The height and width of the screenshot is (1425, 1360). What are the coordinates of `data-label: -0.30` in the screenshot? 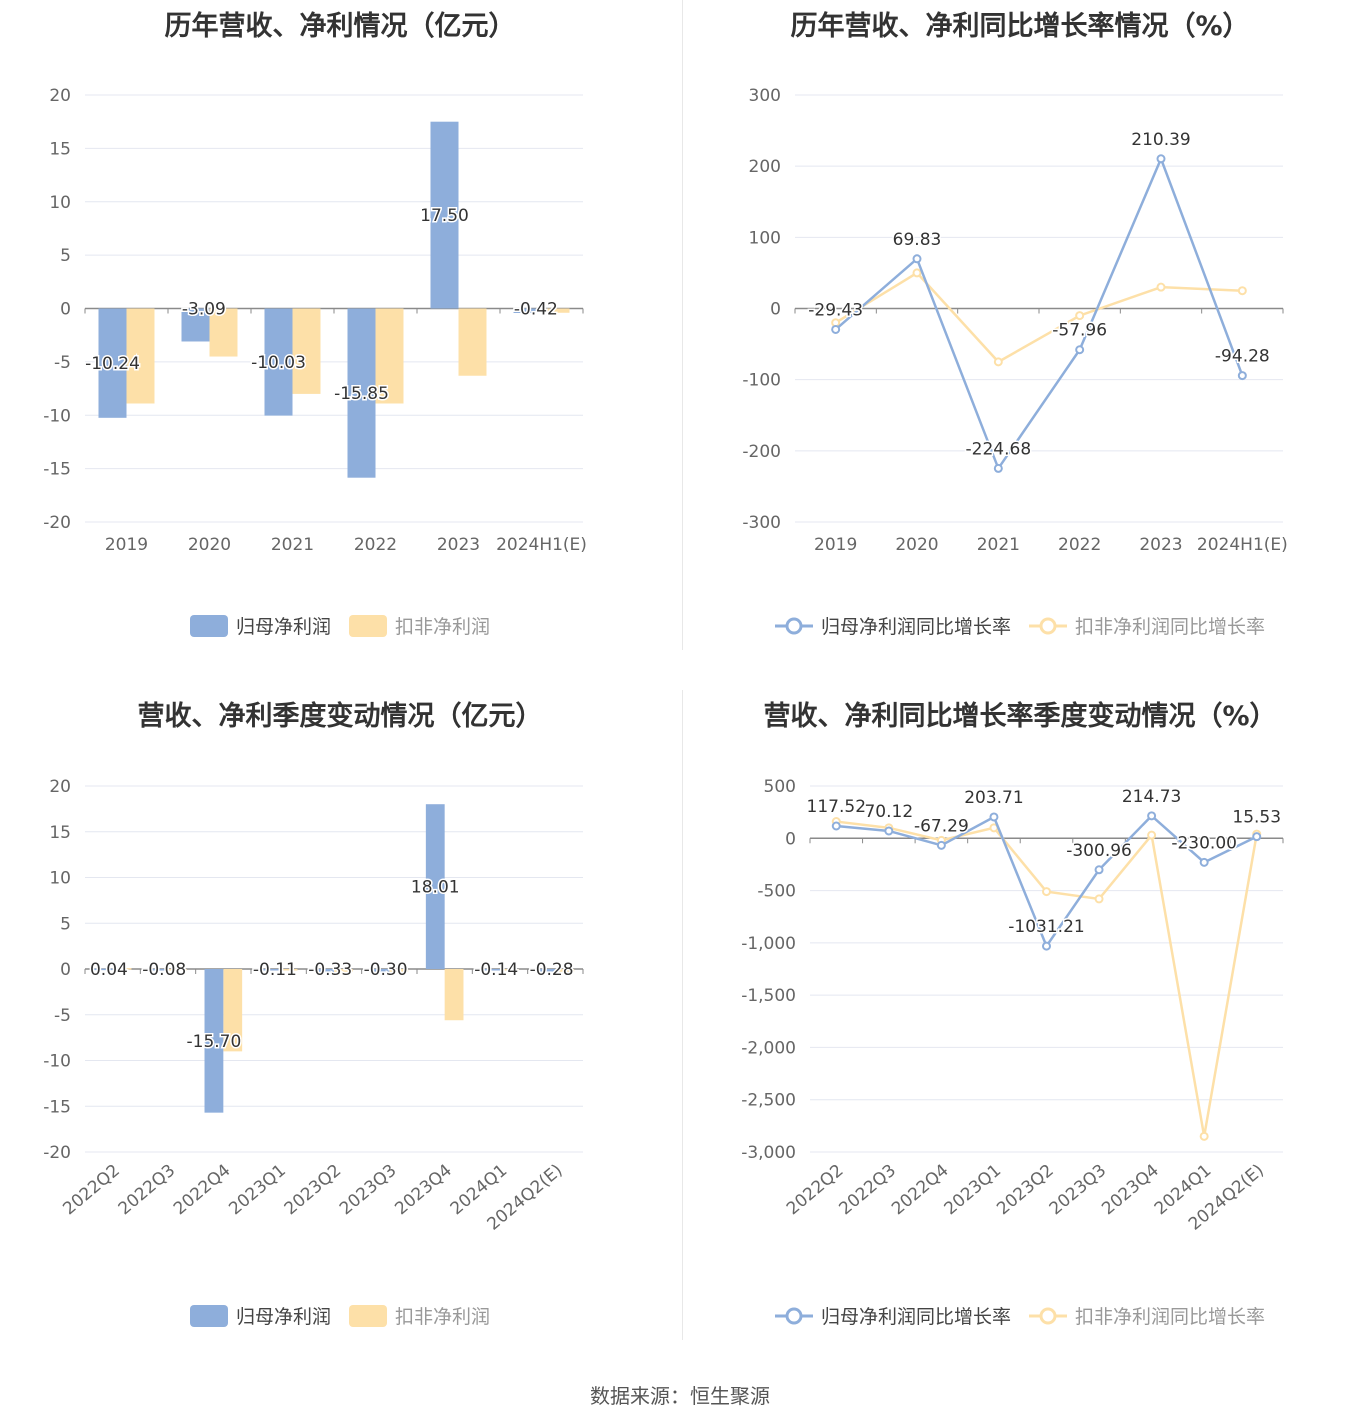 It's located at (386, 970).